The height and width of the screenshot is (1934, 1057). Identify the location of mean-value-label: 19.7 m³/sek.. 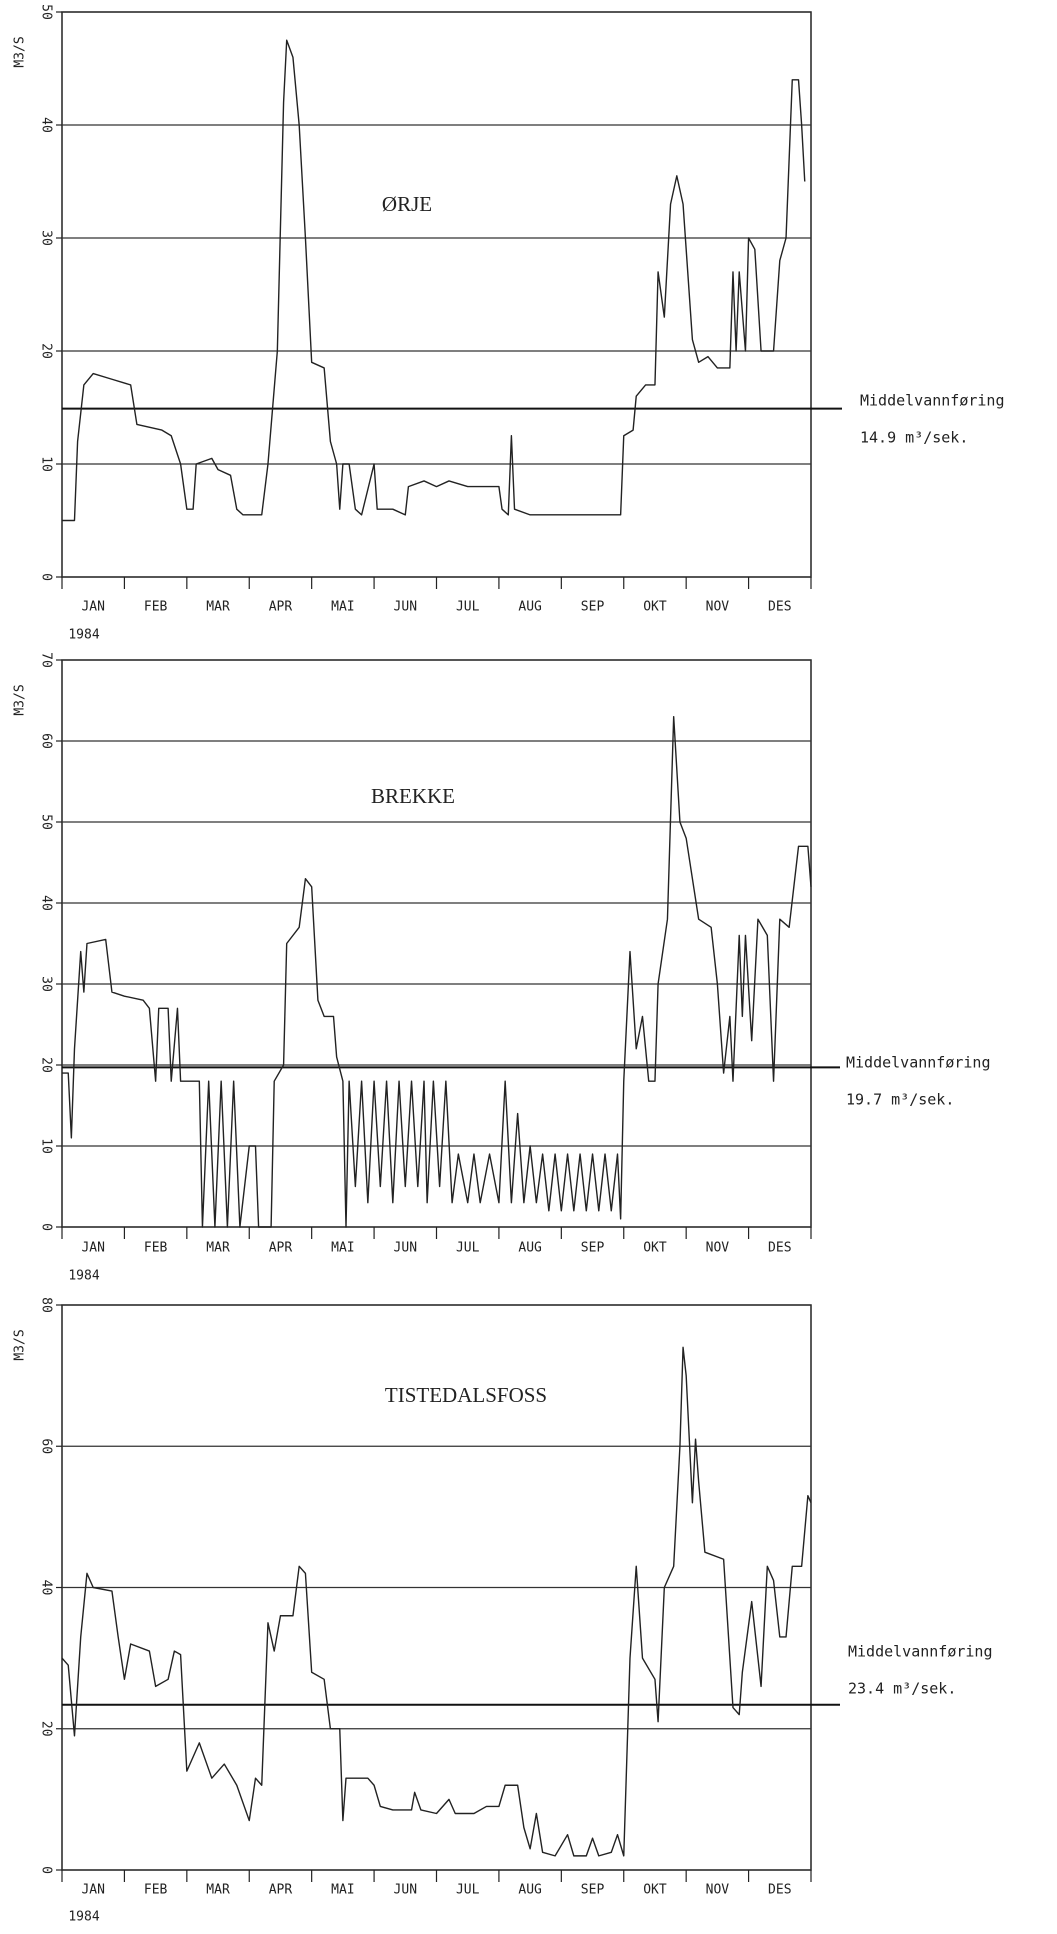
(900, 1100).